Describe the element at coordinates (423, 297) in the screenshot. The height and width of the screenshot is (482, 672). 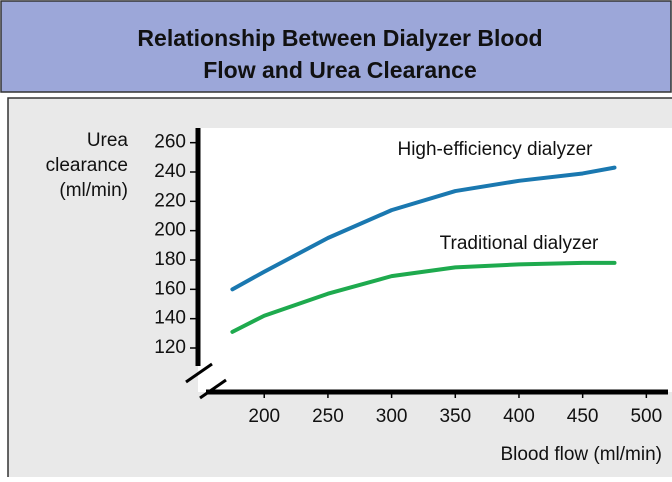
I see `line-series` at that location.